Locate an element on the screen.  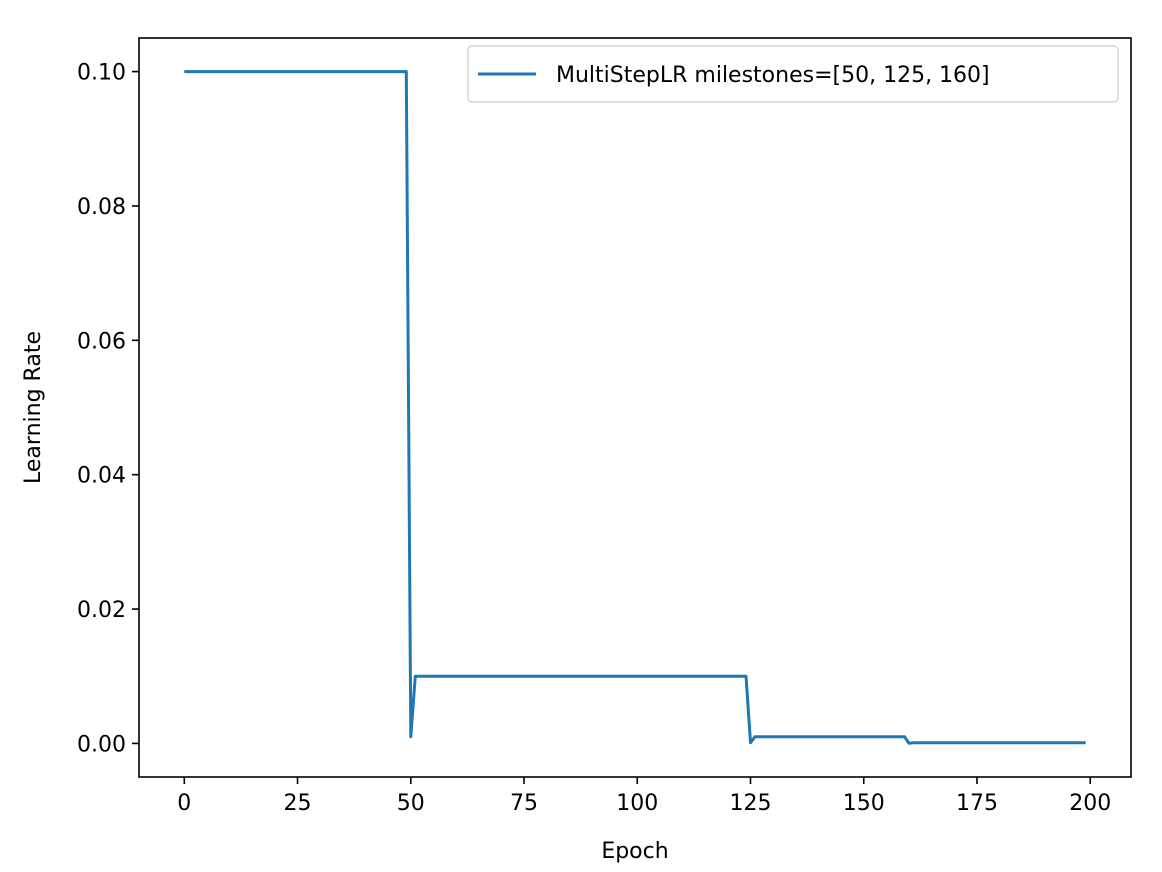
x-tick-label: 25 is located at coordinates (298, 803).